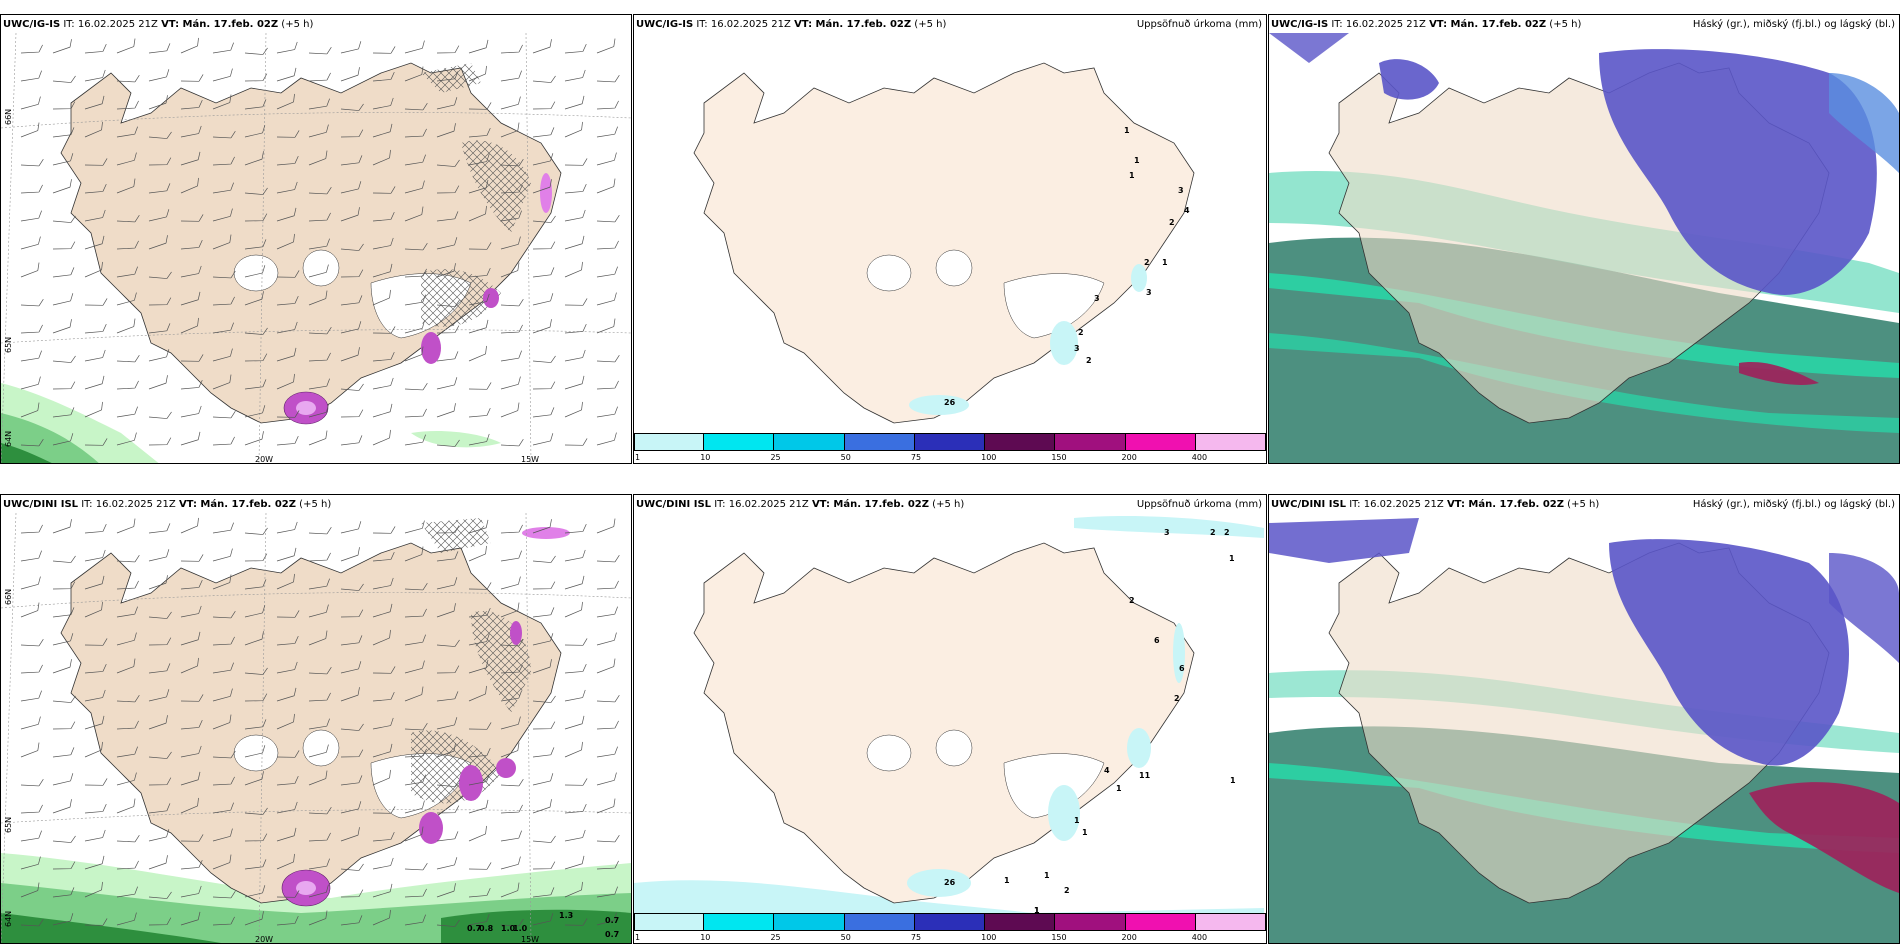 Image resolution: width=1900 pixels, height=950 pixels. I want to click on precip-value-label: 0.7, so click(612, 934).